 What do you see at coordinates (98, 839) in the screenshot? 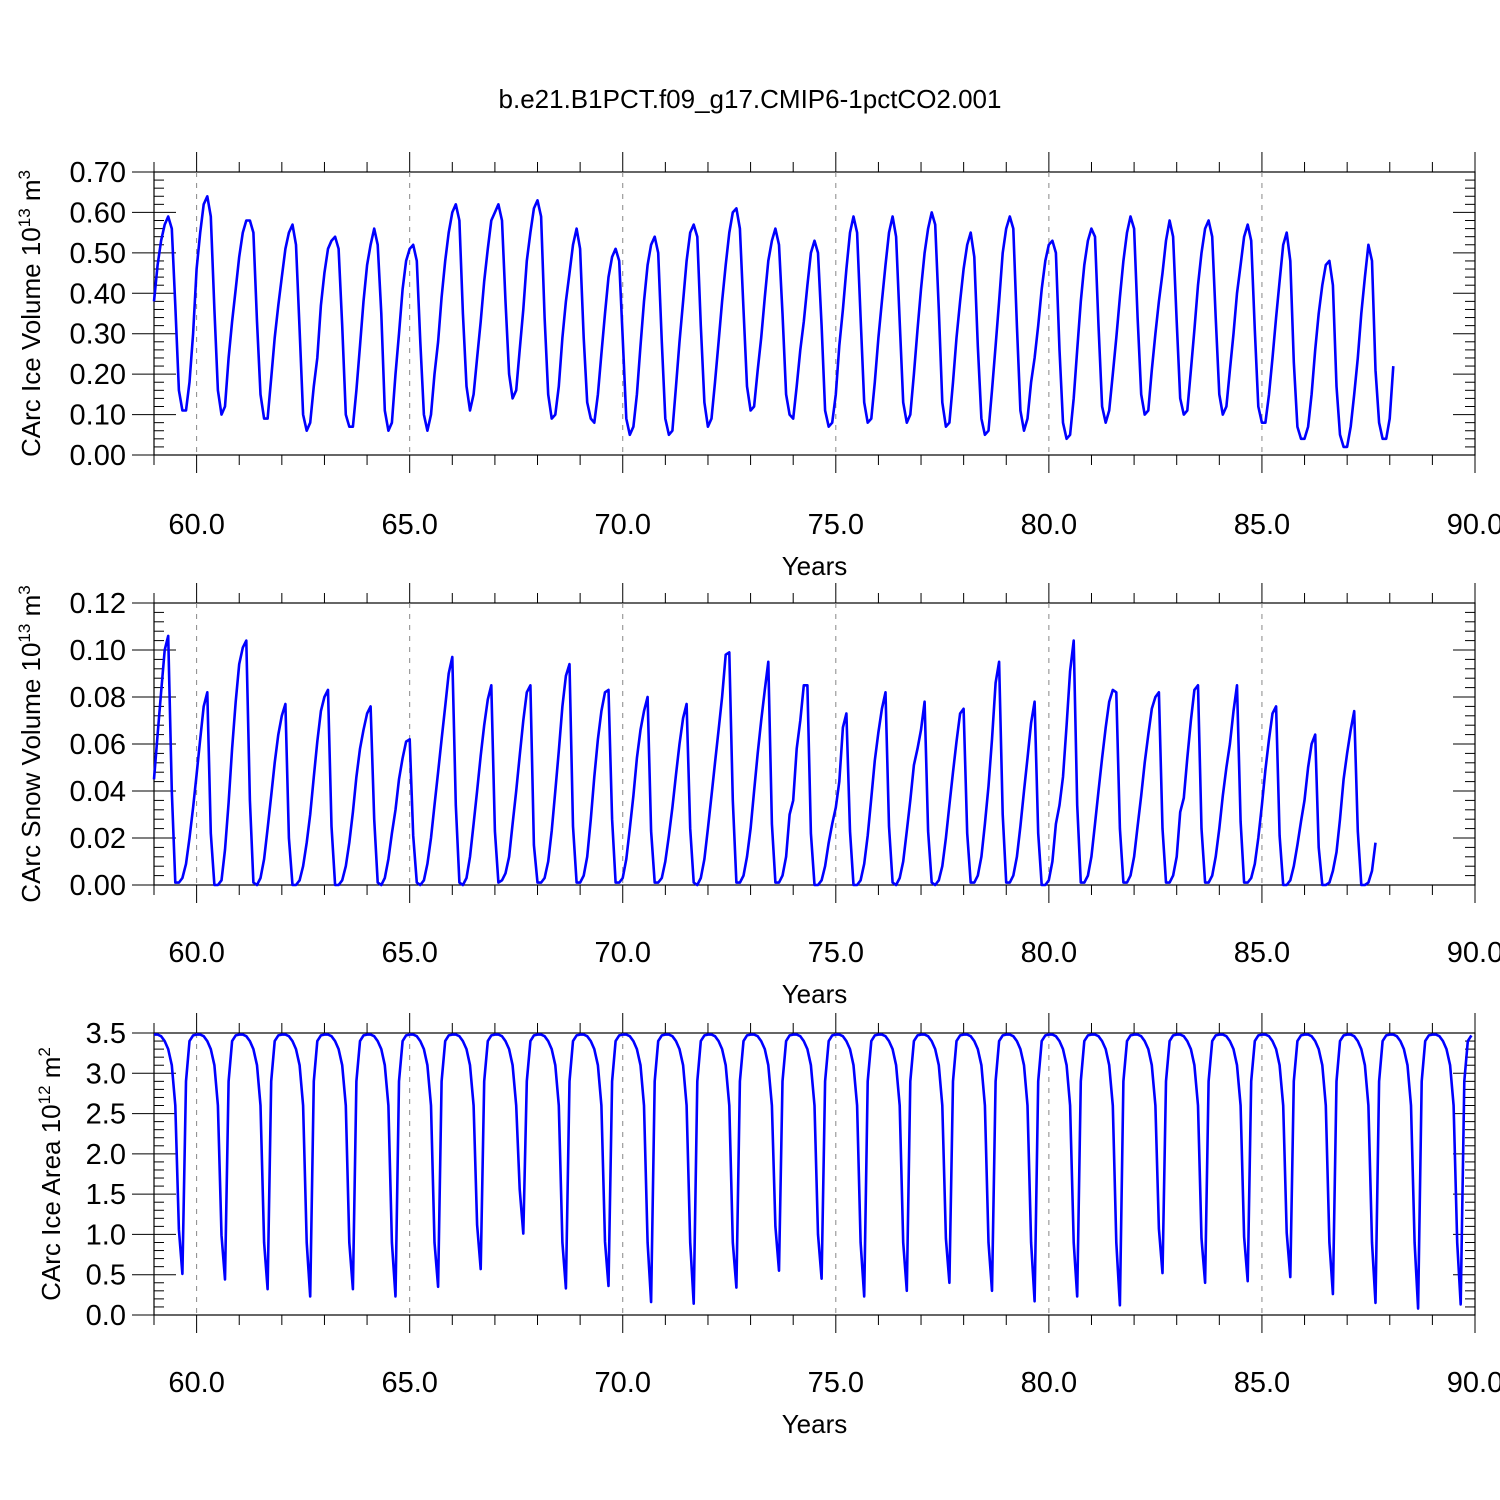
I see `y-tick-label: 0.02` at bounding box center [98, 839].